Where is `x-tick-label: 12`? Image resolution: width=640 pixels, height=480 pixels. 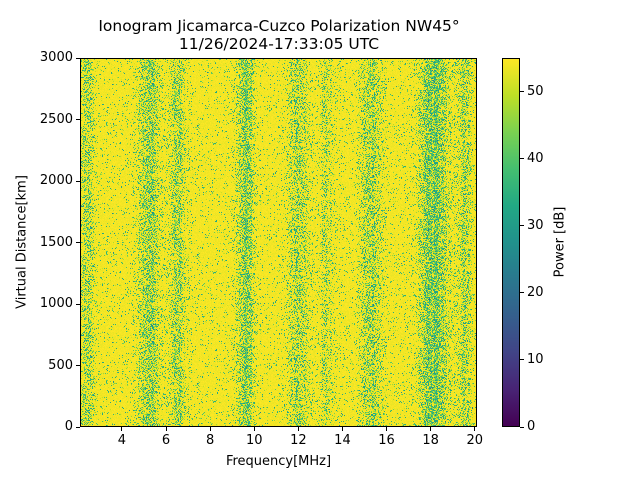 x-tick-label: 12 is located at coordinates (298, 440).